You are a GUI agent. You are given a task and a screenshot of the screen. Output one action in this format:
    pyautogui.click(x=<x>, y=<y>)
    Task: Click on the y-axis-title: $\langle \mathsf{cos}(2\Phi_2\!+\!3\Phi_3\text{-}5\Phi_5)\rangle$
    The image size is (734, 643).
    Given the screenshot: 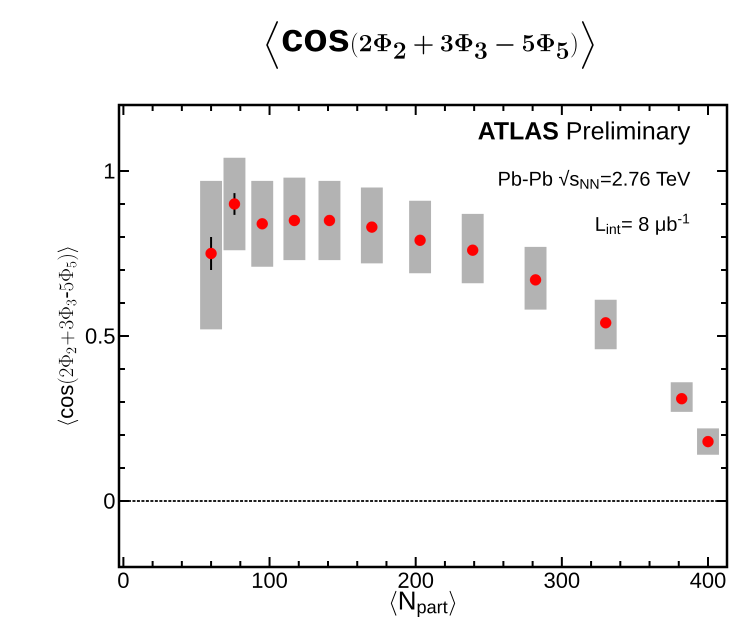 What is the action you would take?
    pyautogui.click(x=68, y=336)
    